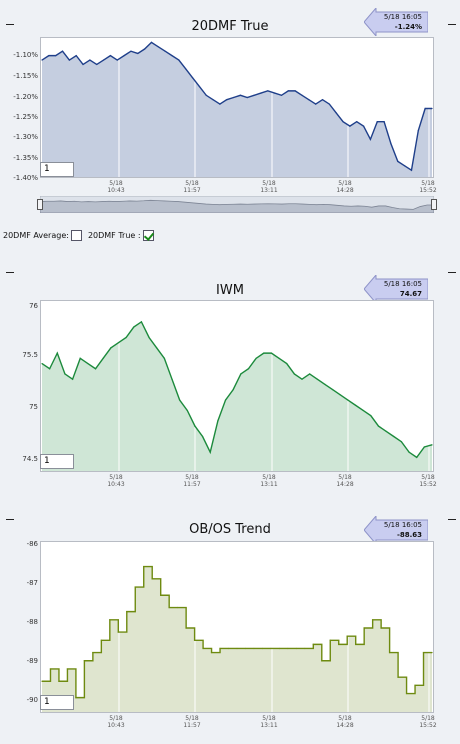 The image size is (460, 744). Describe the element at coordinates (32, 583) in the screenshot. I see `y-tick-label: -87` at that location.